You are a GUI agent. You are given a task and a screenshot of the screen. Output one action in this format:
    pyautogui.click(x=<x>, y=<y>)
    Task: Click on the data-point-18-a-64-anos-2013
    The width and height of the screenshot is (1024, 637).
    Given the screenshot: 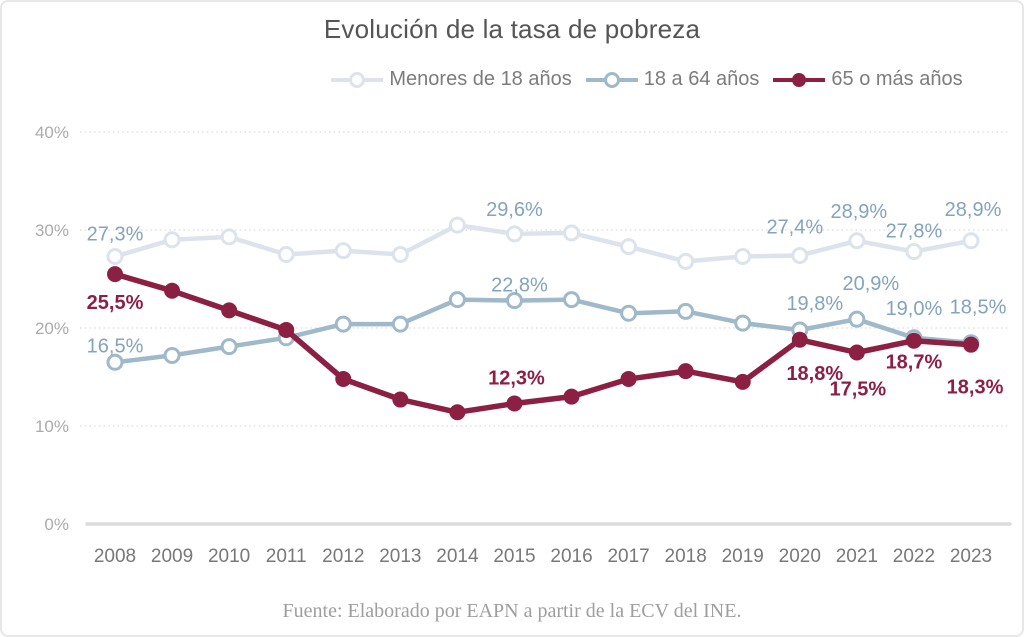 What is the action you would take?
    pyautogui.click(x=400, y=324)
    